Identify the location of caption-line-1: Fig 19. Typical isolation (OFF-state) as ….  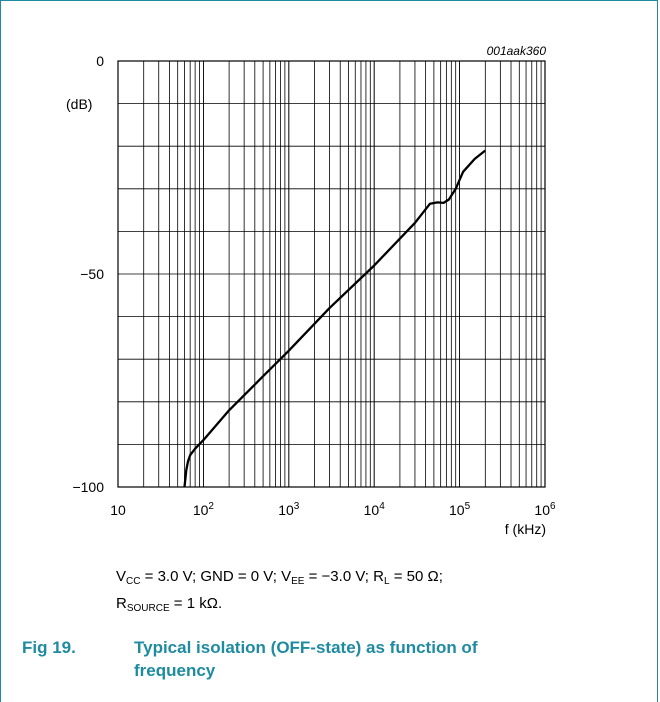
(332, 647).